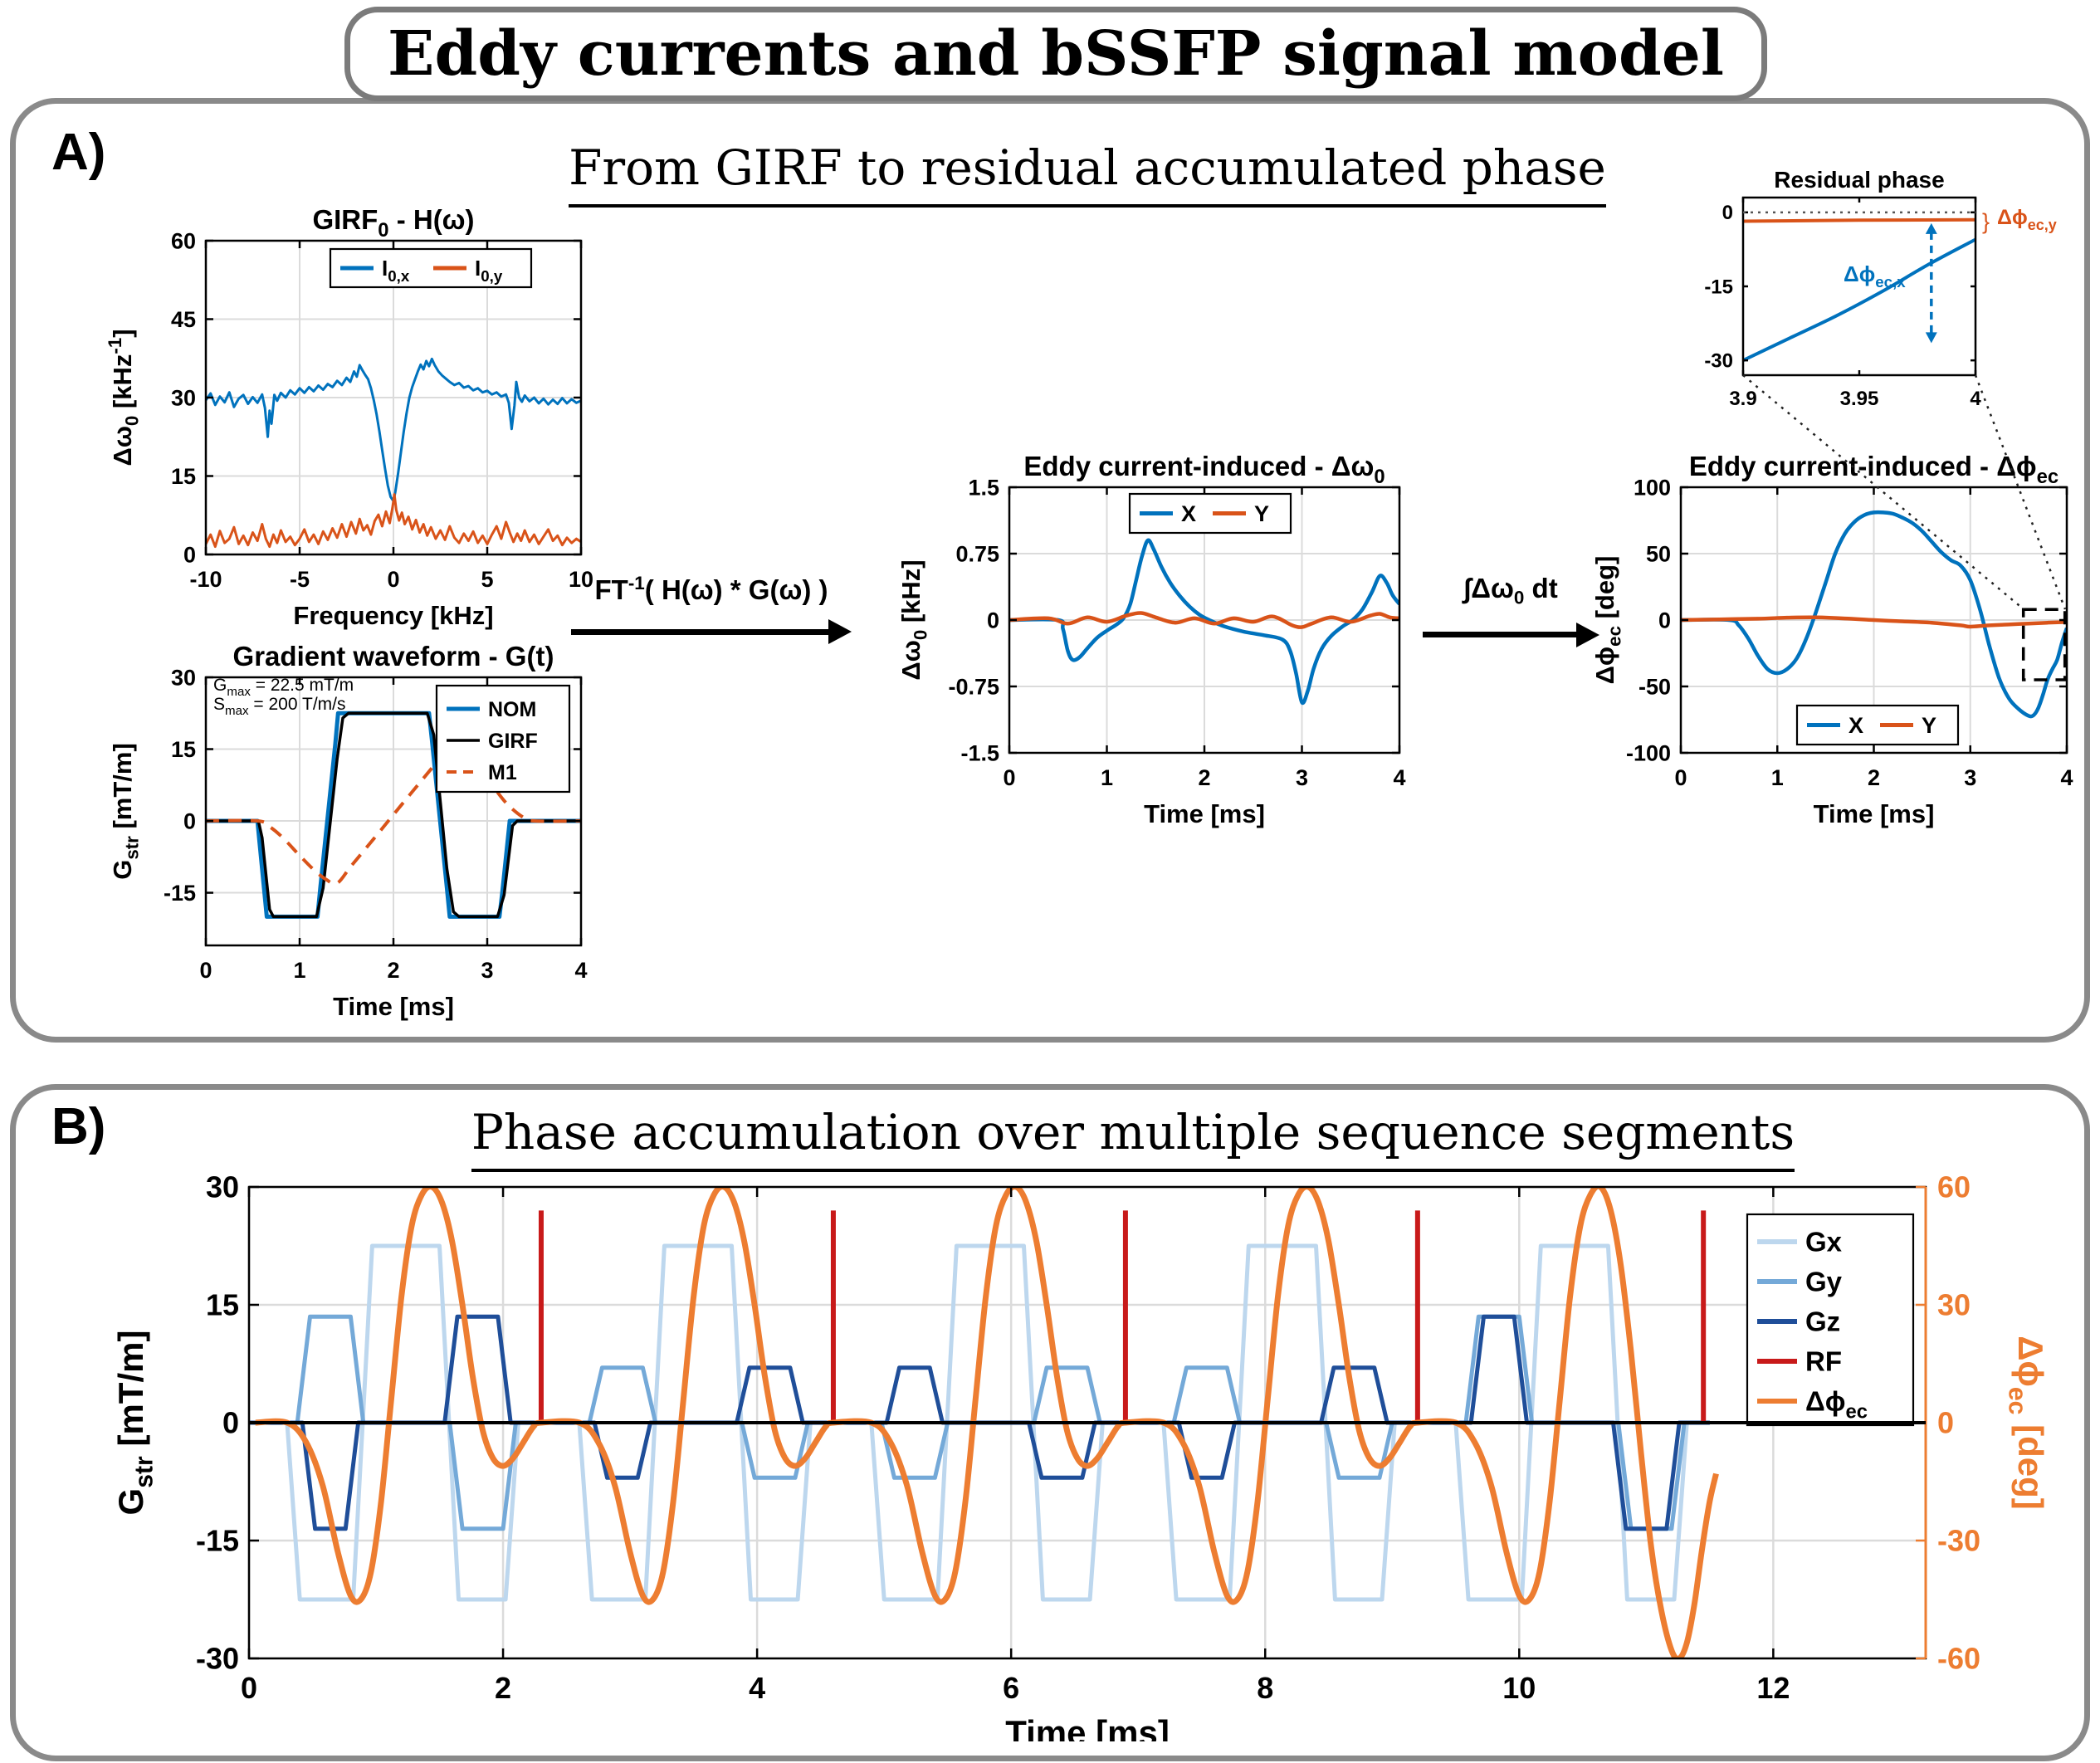  I want to click on x-tick-label: 3.9, so click(1742, 399).